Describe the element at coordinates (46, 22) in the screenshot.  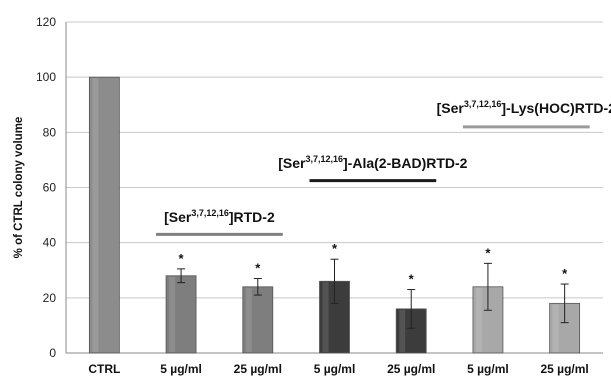
I see `y-tick-label: 120` at that location.